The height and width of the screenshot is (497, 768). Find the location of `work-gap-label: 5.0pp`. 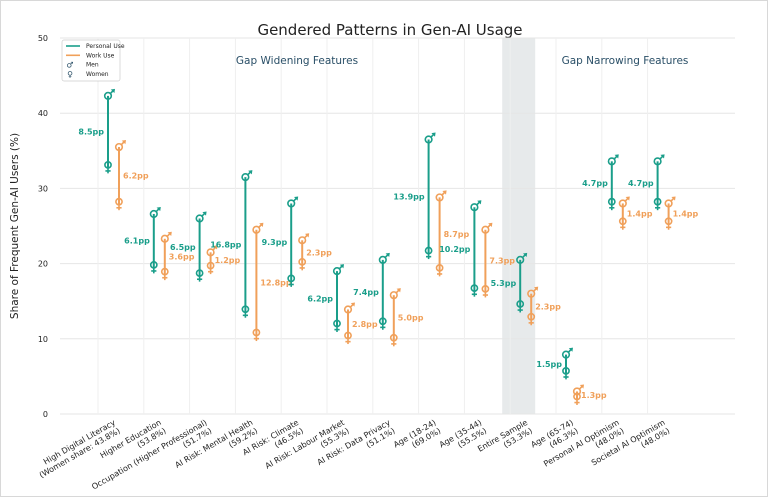

work-gap-label: 5.0pp is located at coordinates (411, 318).